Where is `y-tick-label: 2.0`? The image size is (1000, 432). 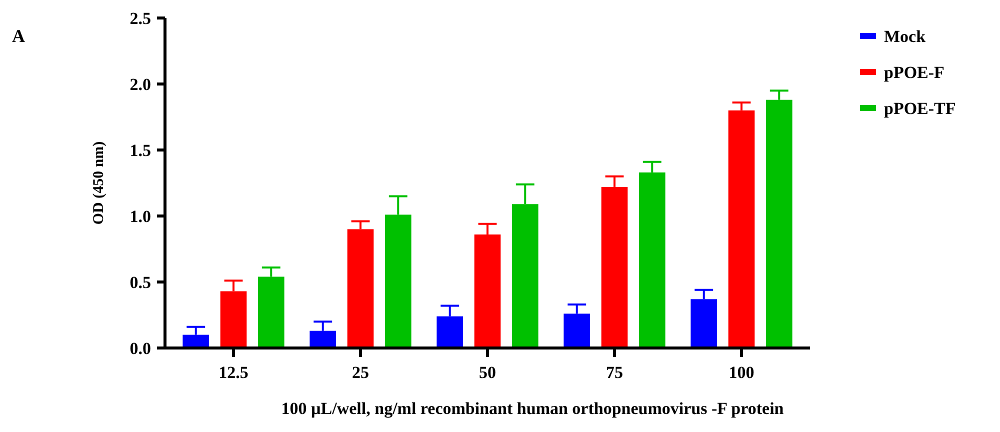
y-tick-label: 2.0 is located at coordinates (140, 84).